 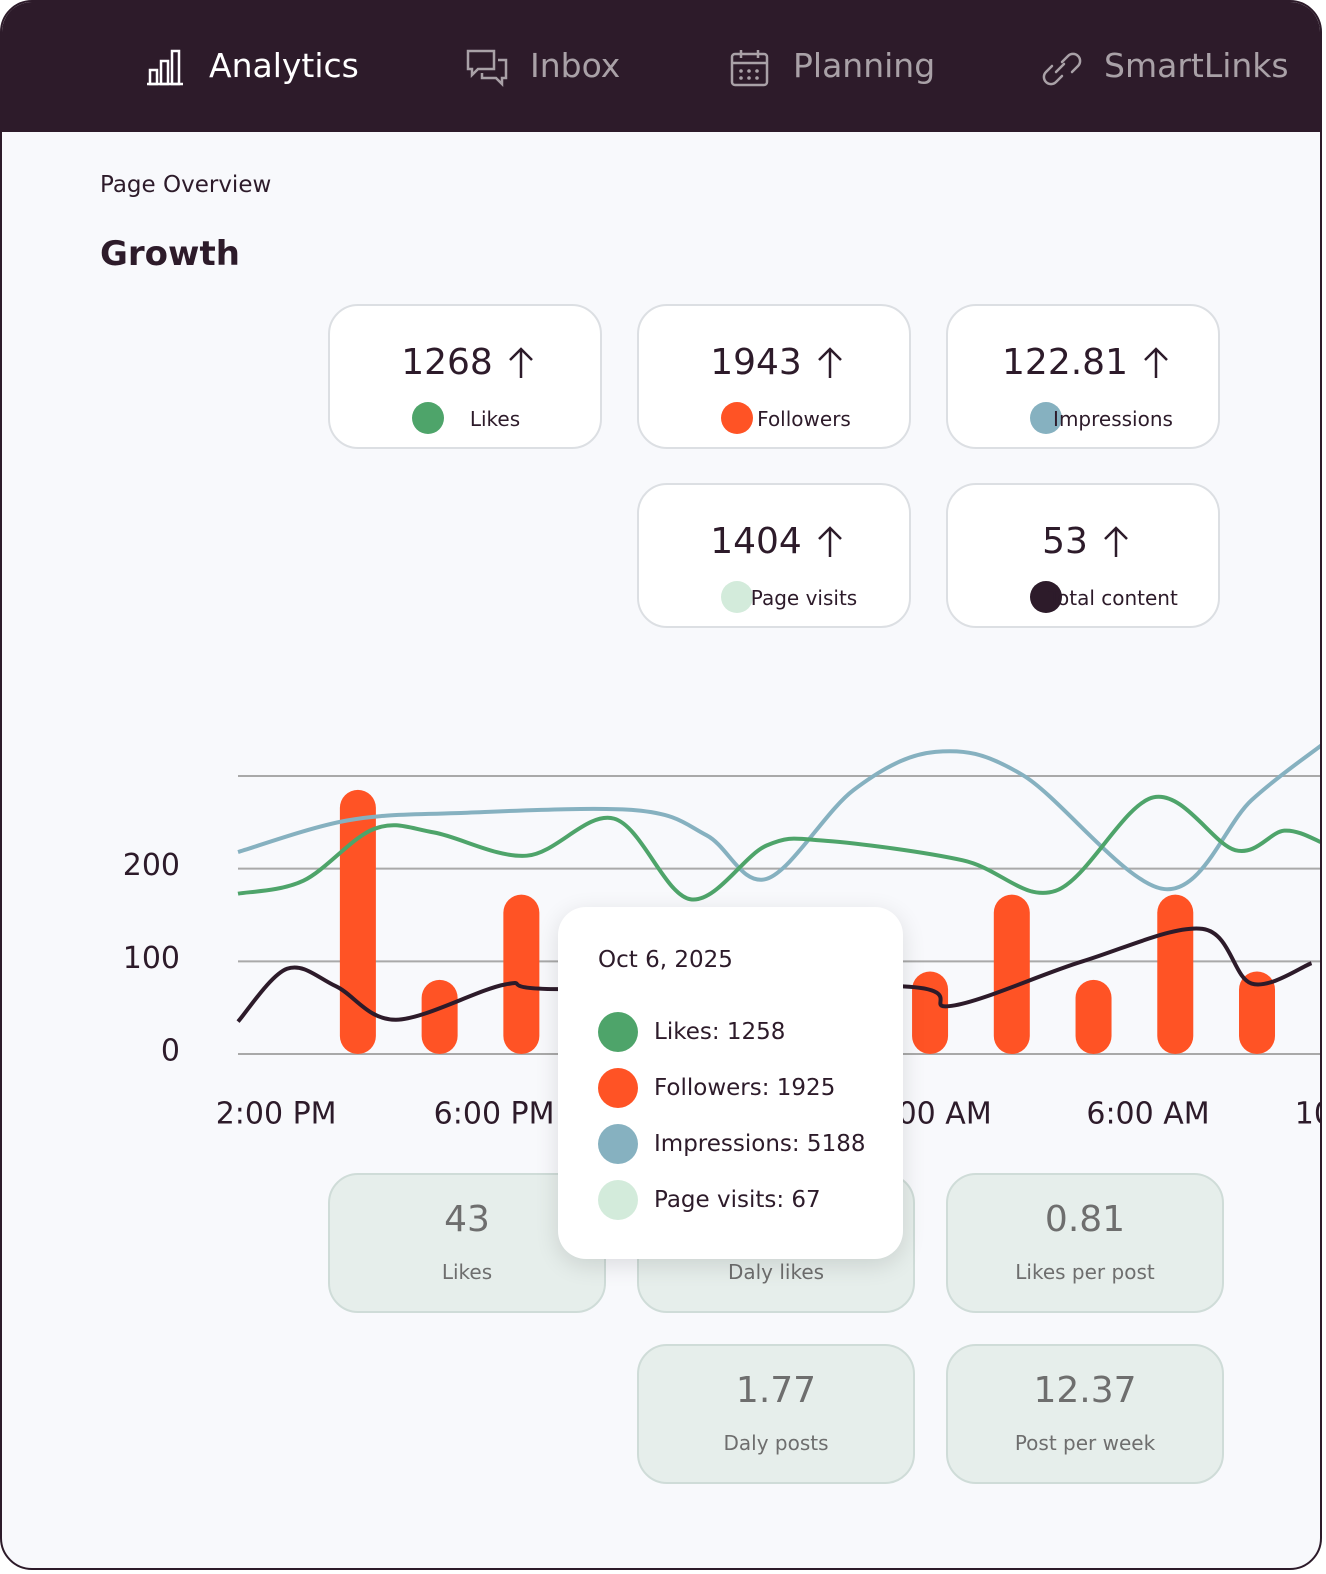 I want to click on stat-value: 122.81, so click(x=1065, y=362).